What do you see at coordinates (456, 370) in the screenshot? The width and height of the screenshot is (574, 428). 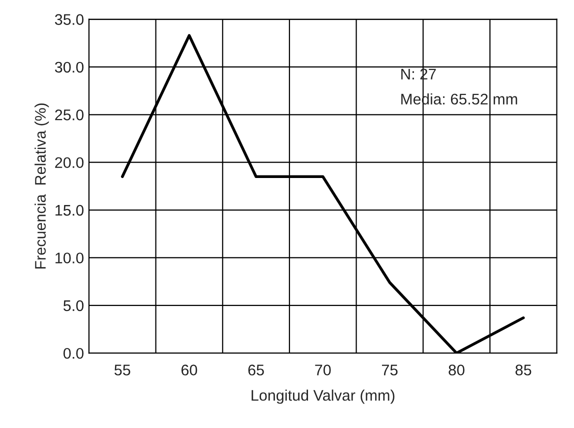 I see `x-tick-label: 80` at bounding box center [456, 370].